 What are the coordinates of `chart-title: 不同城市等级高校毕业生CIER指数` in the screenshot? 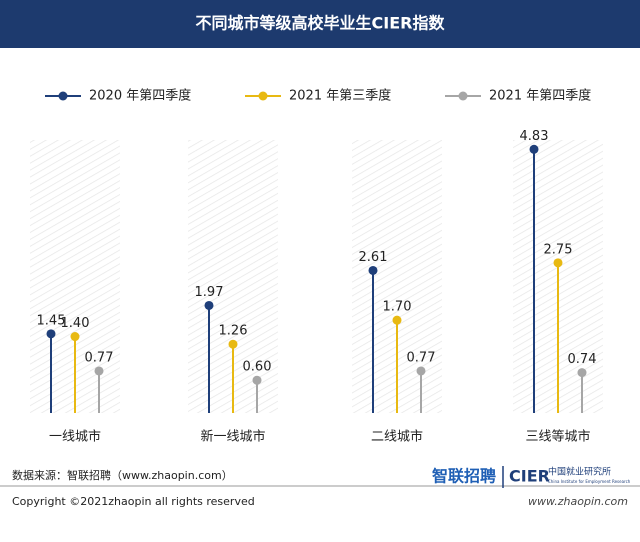 It's located at (321, 23).